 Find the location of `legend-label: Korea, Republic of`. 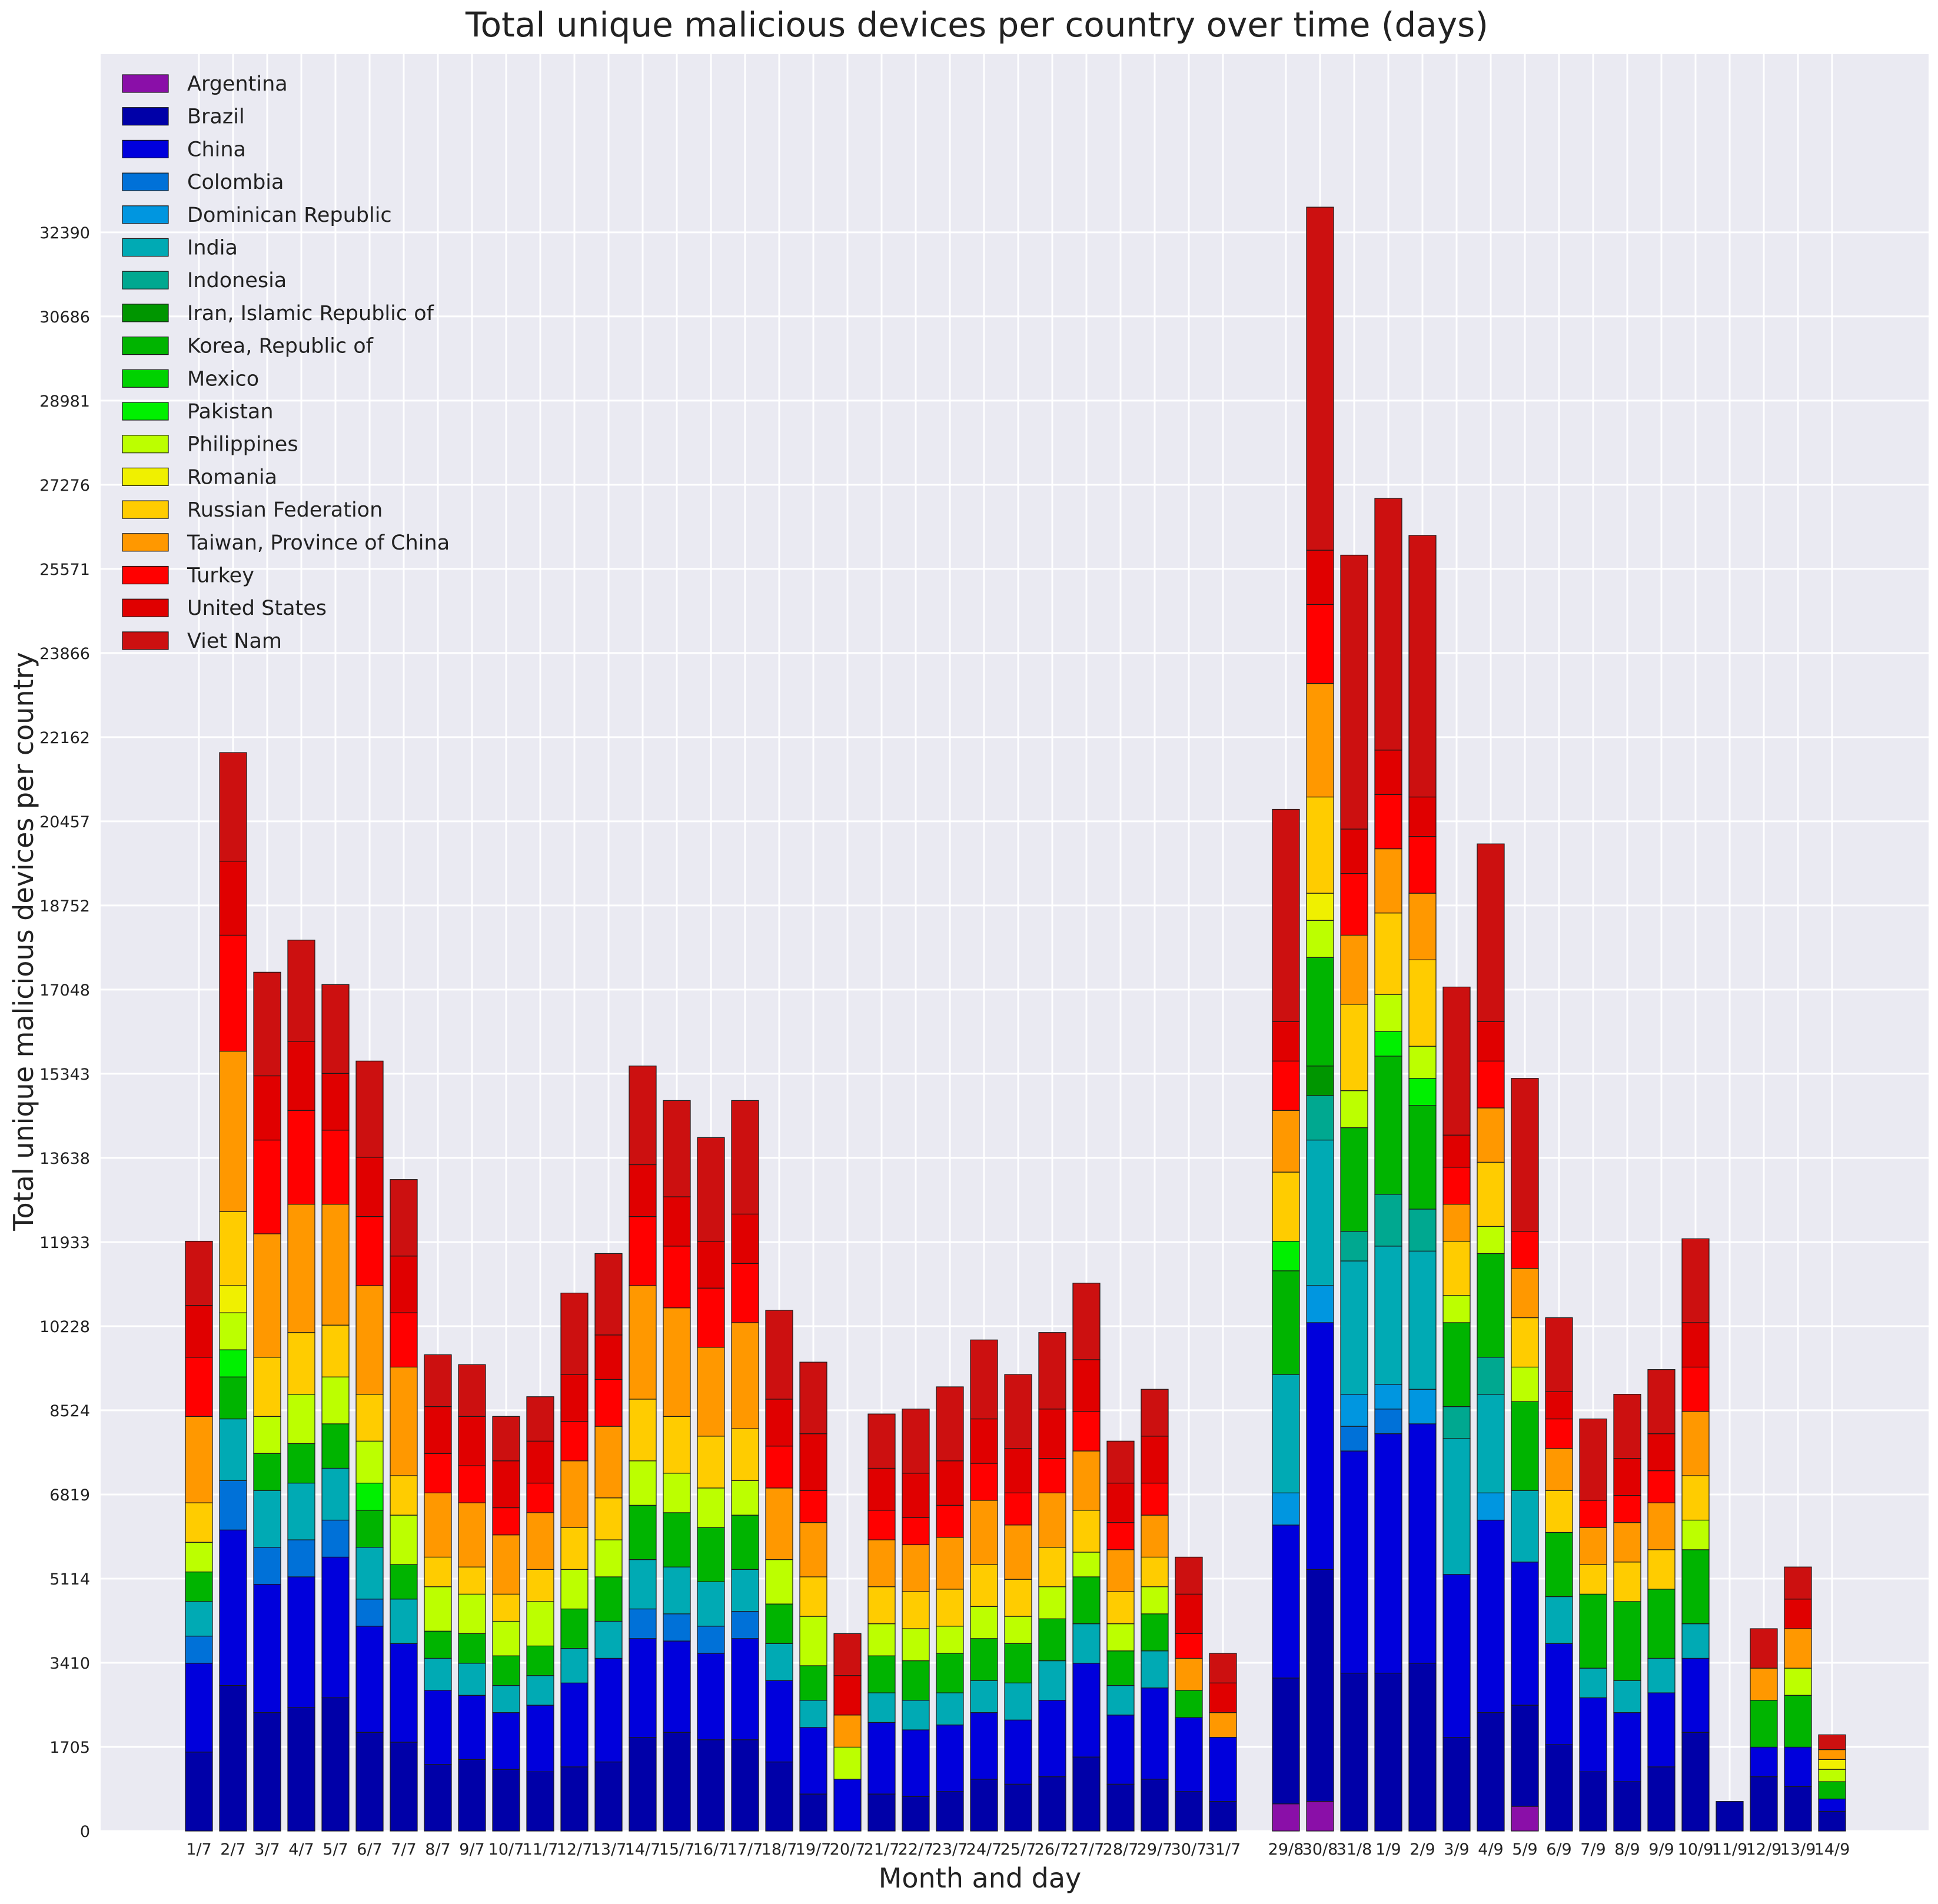

legend-label: Korea, Republic of is located at coordinates (280, 346).